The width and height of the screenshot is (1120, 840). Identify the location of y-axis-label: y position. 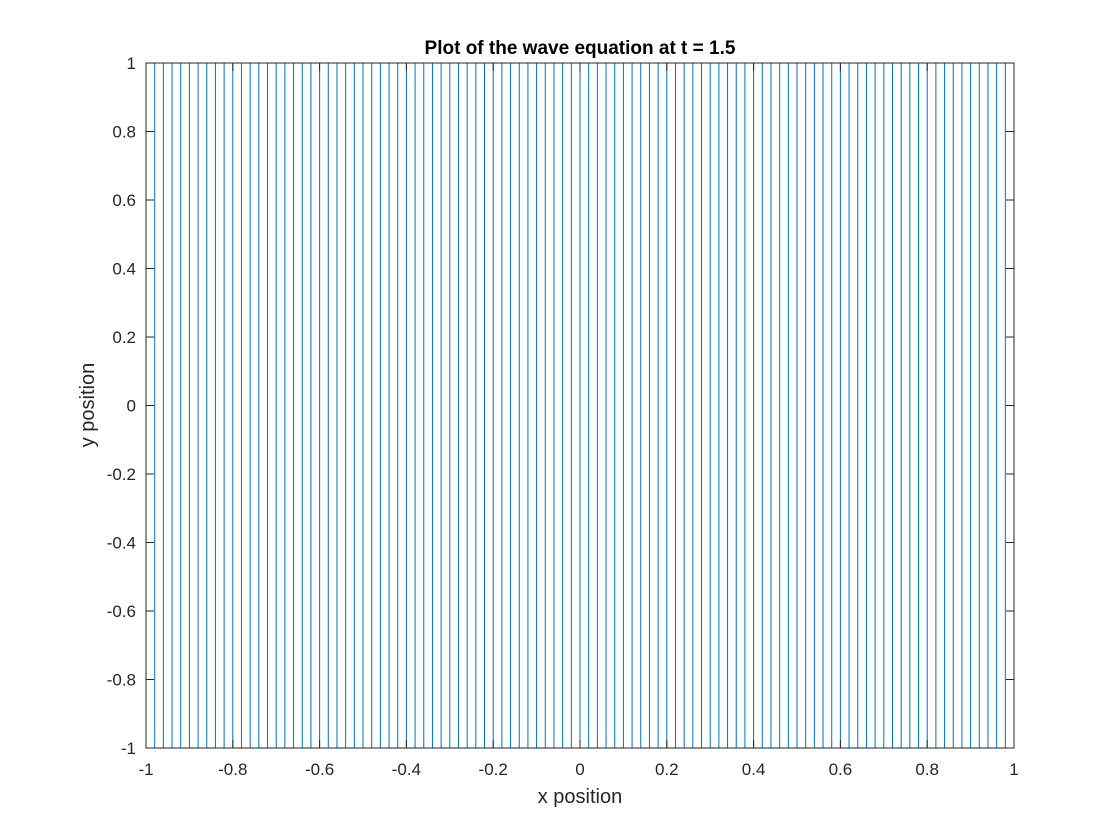
(88, 405).